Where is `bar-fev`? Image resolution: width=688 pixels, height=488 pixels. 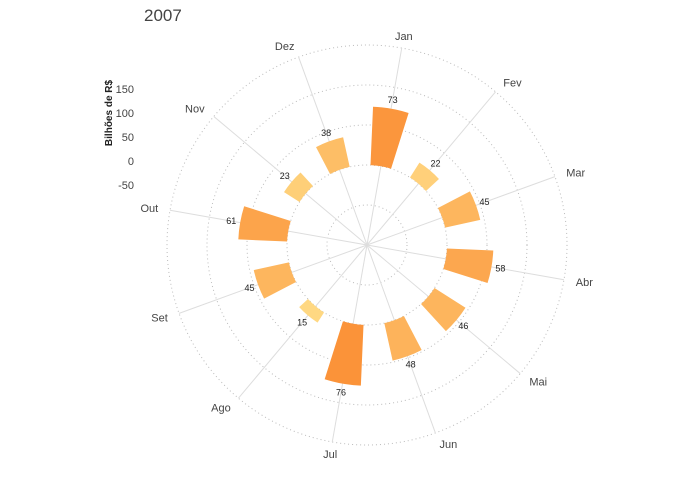 bar-fev is located at coordinates (424, 176).